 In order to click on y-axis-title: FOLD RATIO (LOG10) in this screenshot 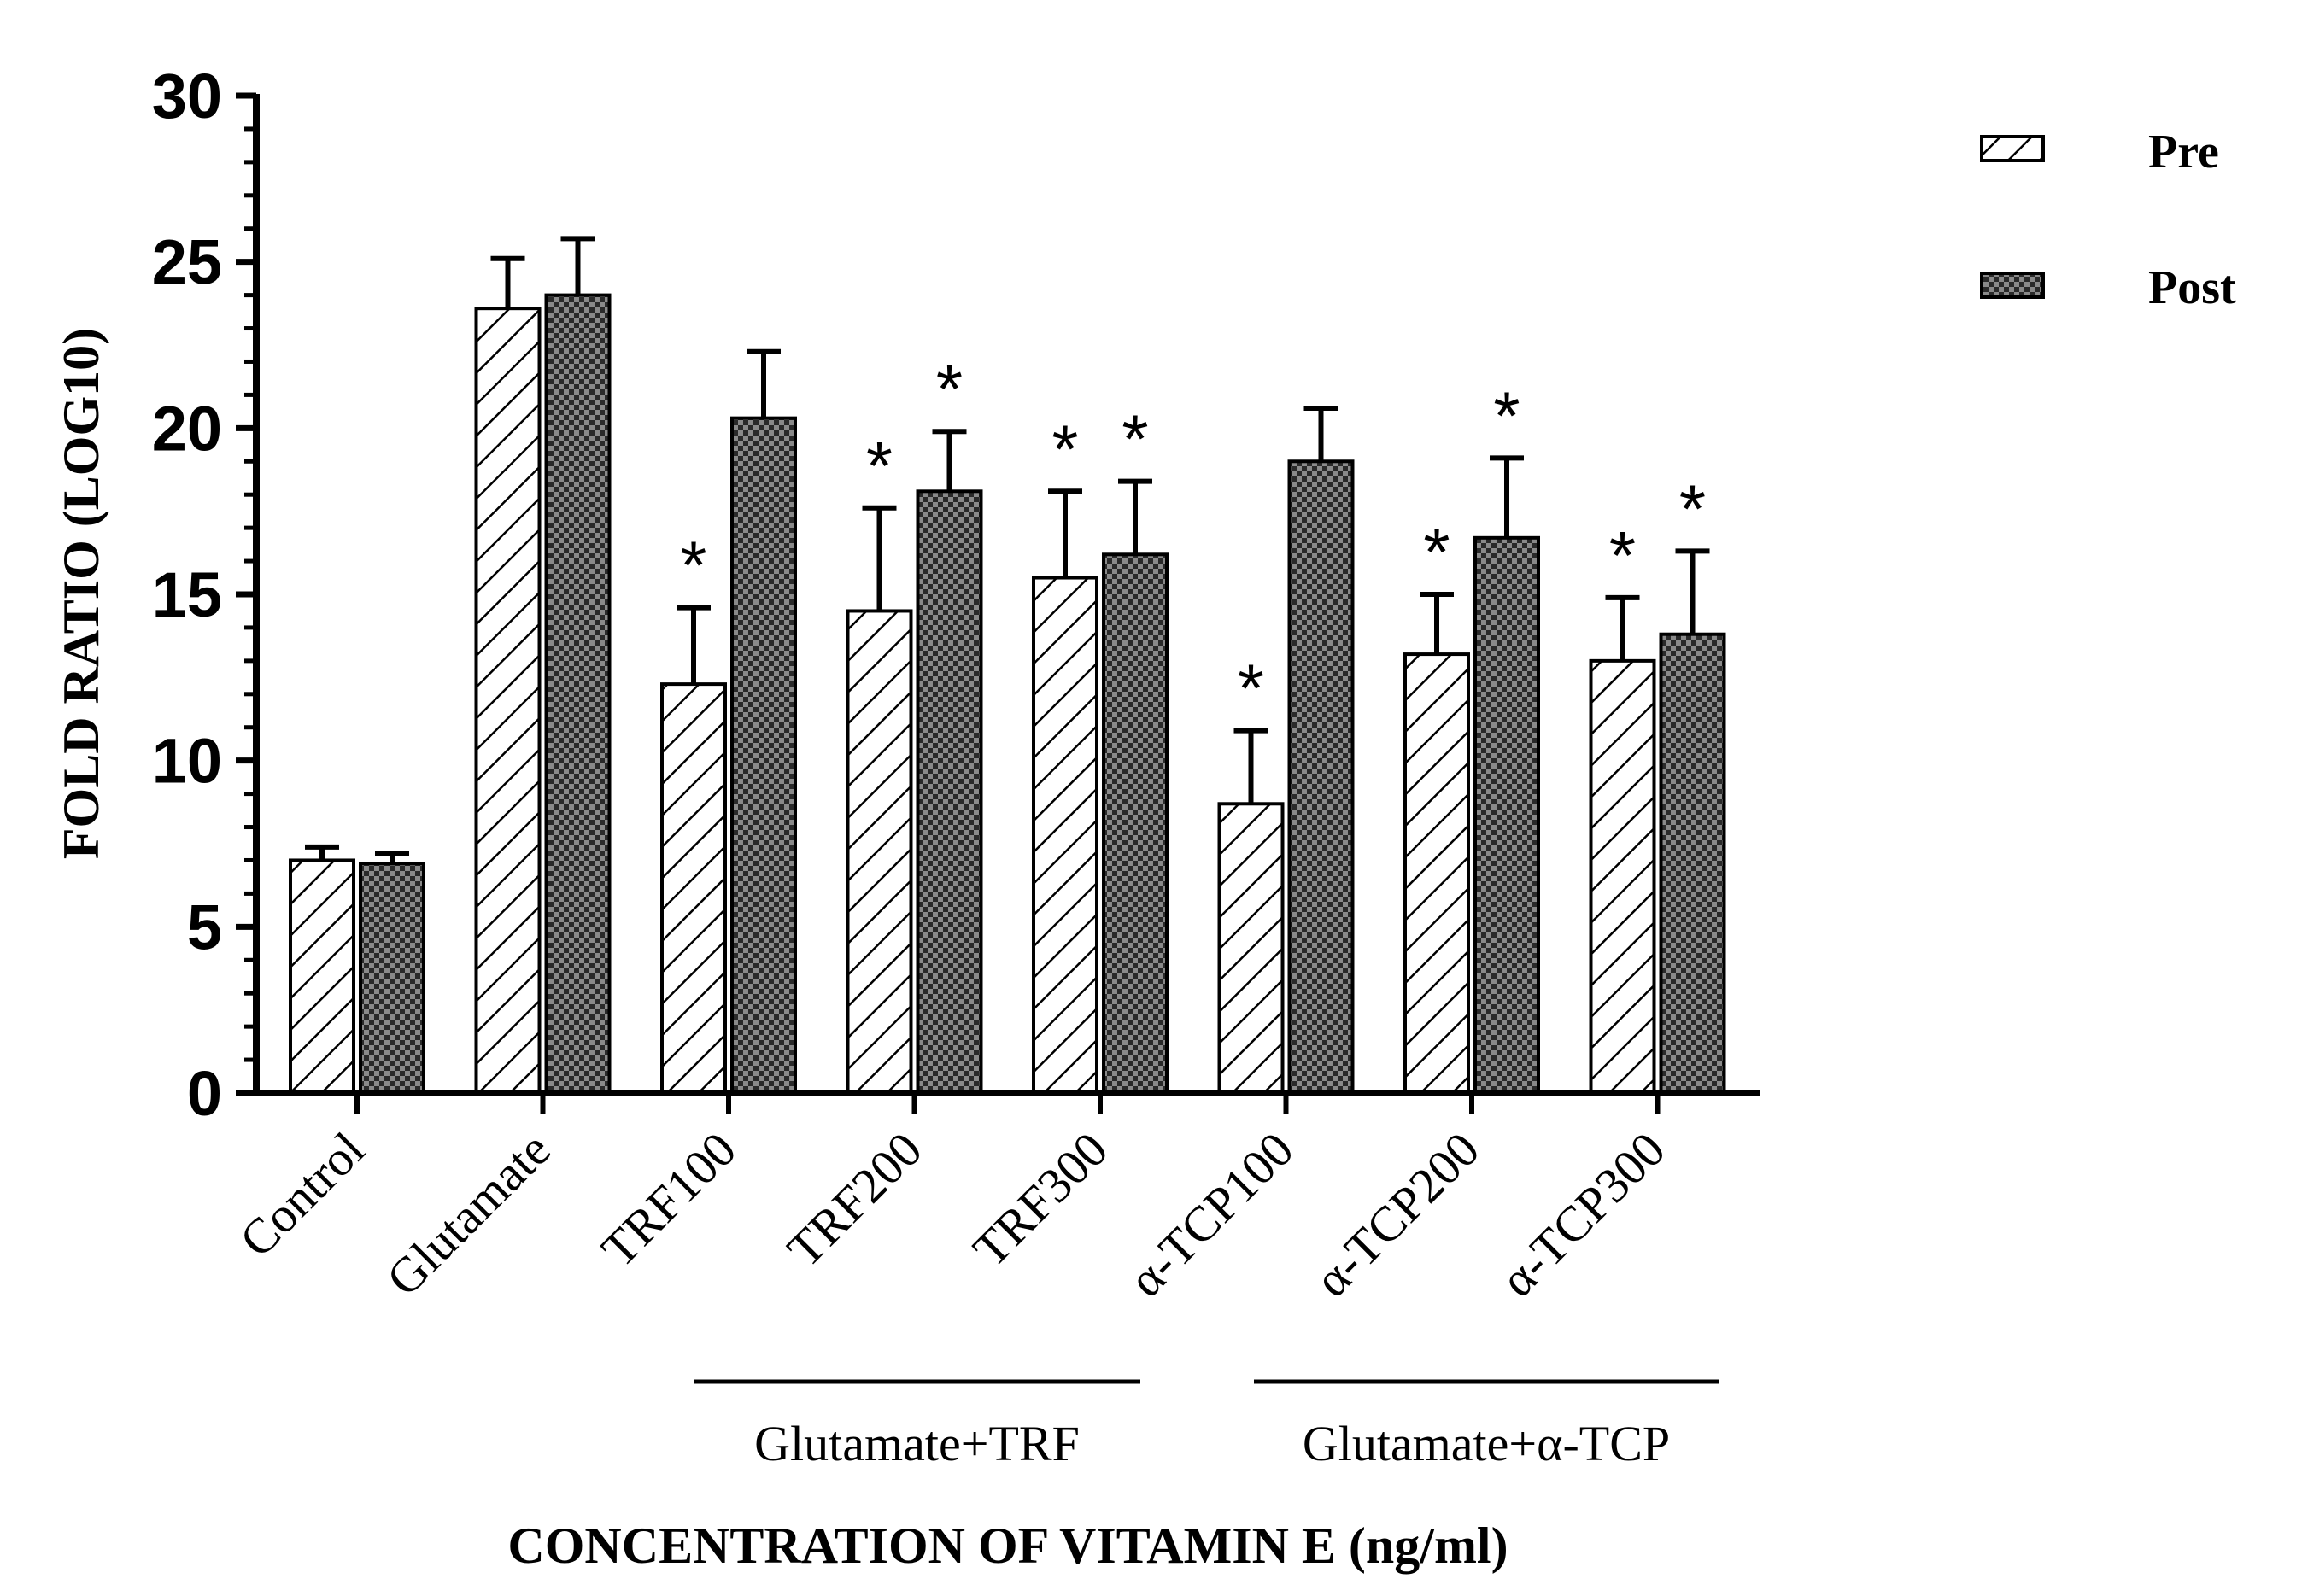, I will do `click(81, 593)`.